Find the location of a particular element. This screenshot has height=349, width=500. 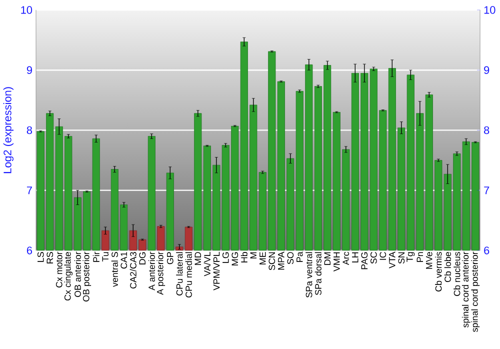

x-tick-label: CPu medial is located at coordinates (188, 275).